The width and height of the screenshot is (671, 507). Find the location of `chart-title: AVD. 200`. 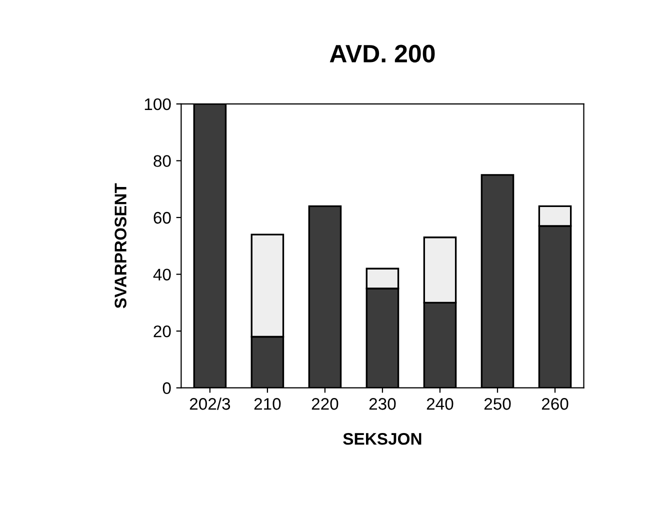

chart-title: AVD. 200 is located at coordinates (382, 53).